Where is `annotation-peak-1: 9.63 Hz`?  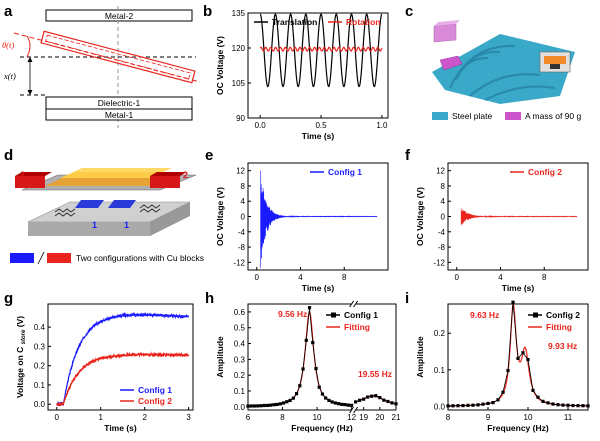
annotation-peak-1: 9.63 Hz is located at coordinates (484, 315).